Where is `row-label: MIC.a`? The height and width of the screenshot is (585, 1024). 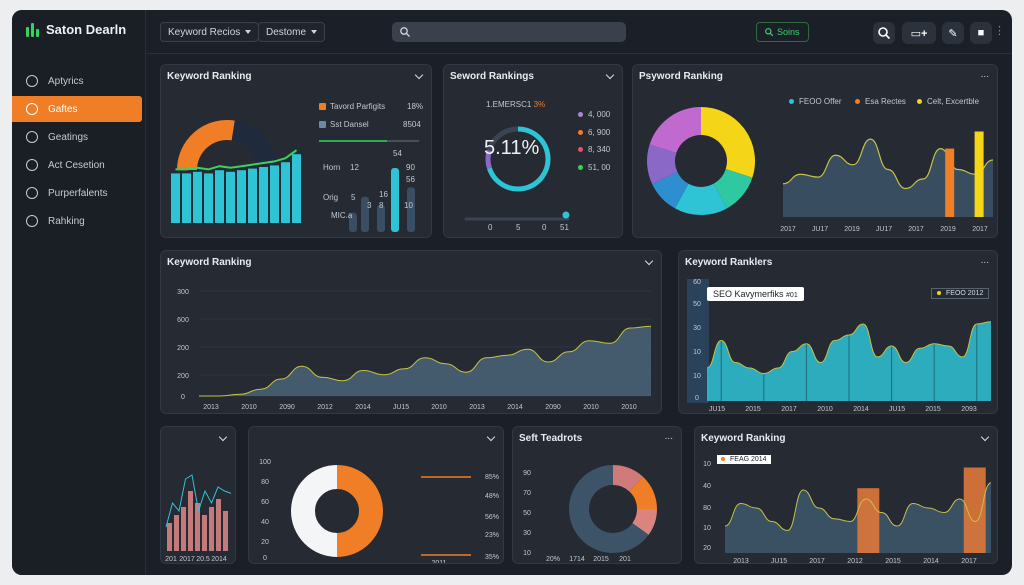
row-label: MIC.a is located at coordinates (342, 215).